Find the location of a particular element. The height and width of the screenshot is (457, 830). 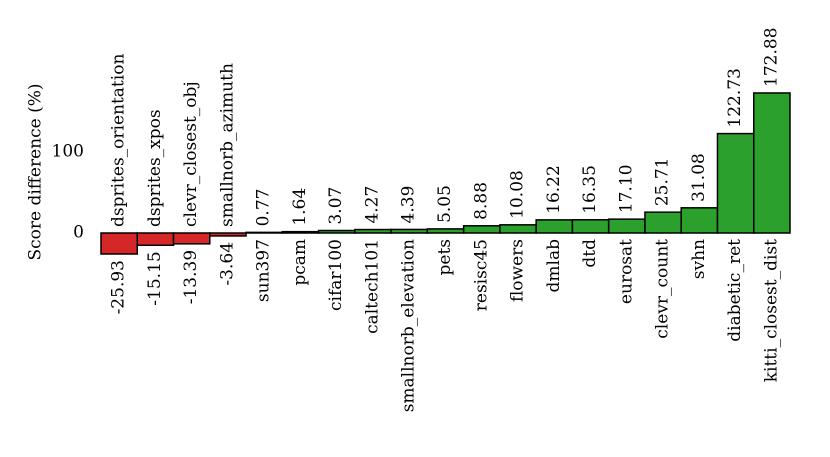

x-tick-label: clevr_closest_obj is located at coordinates (191, 154).